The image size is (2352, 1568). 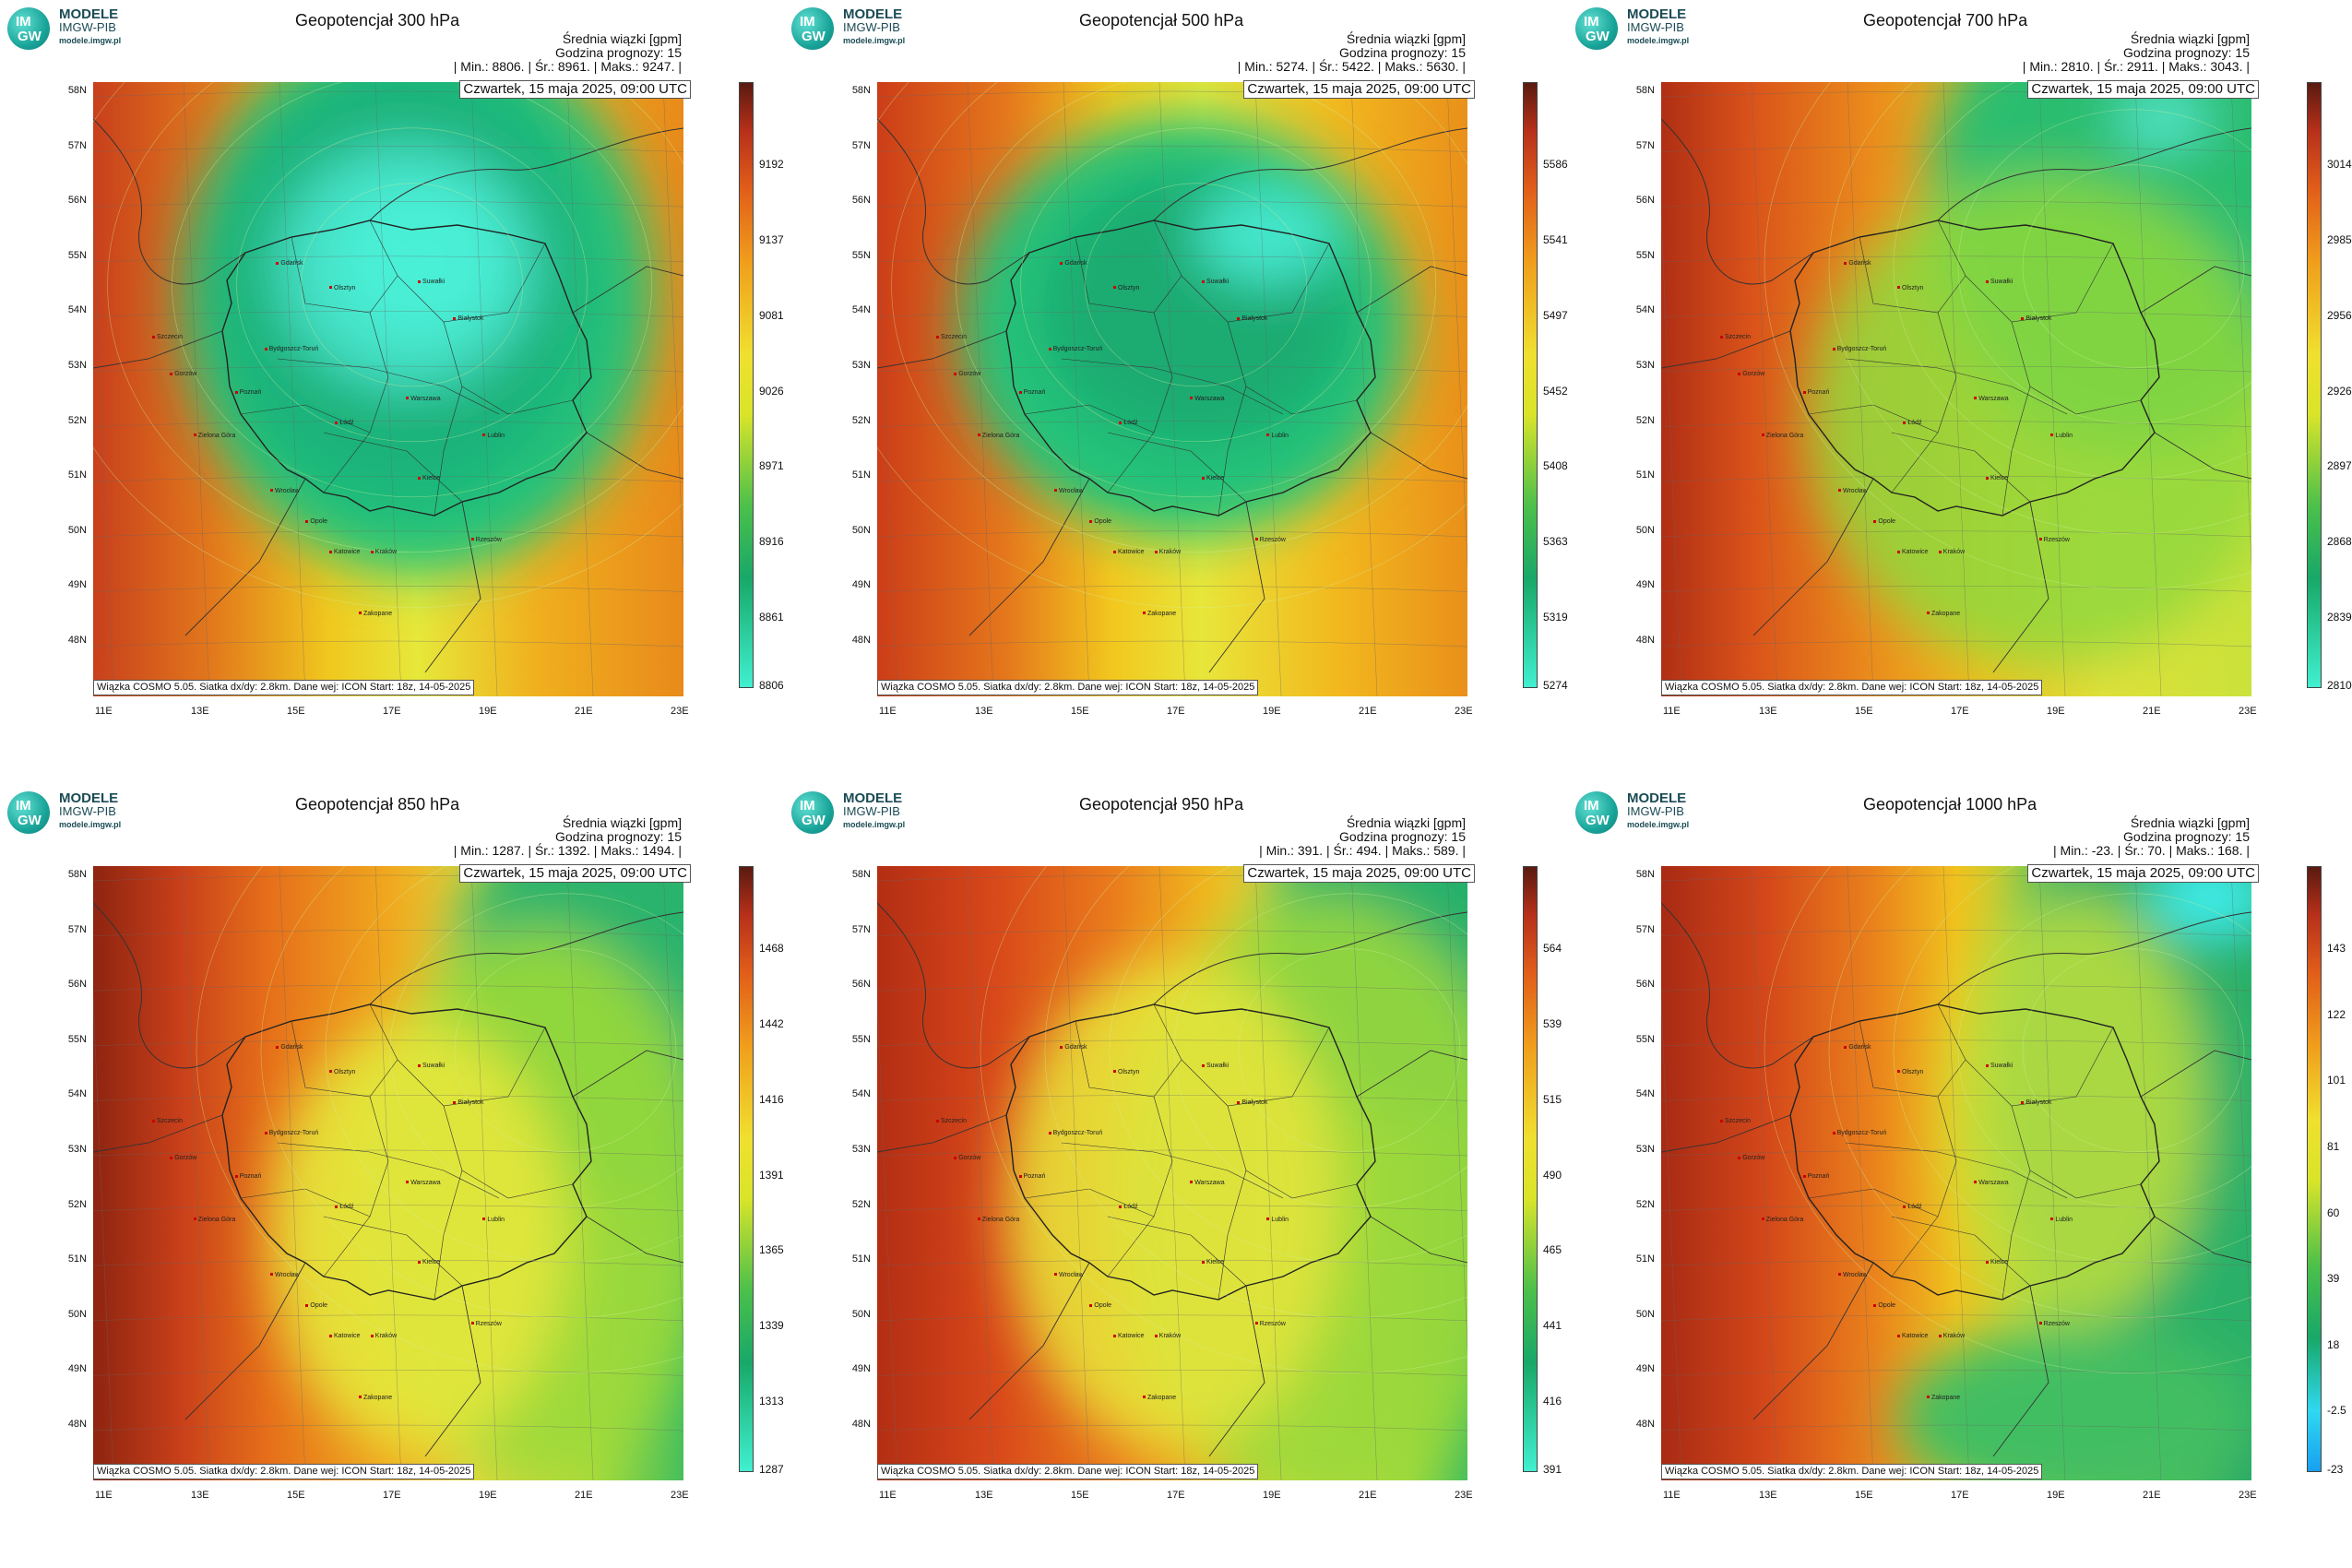 What do you see at coordinates (2074, 1403) in the screenshot?
I see `field-region` at bounding box center [2074, 1403].